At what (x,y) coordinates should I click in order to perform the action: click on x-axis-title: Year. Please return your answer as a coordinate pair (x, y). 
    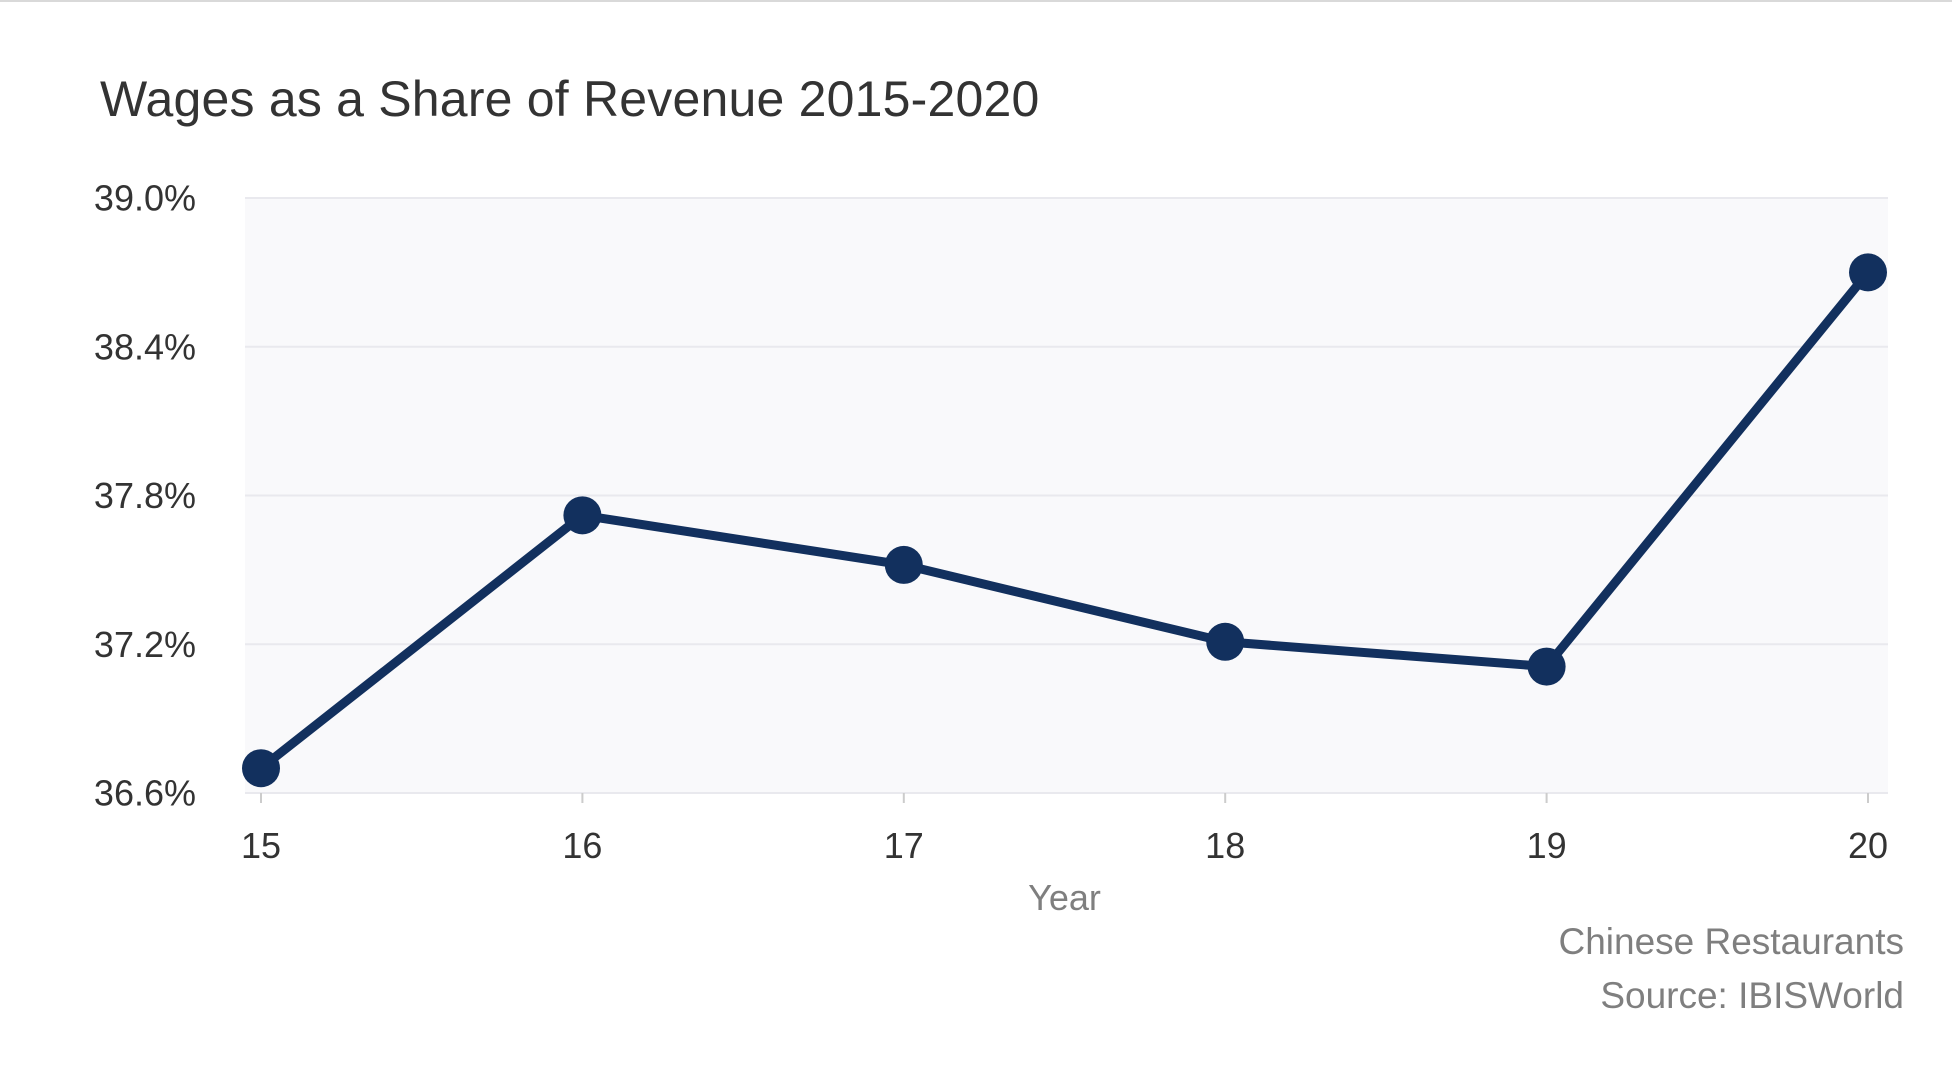
    Looking at the image, I should click on (1064, 897).